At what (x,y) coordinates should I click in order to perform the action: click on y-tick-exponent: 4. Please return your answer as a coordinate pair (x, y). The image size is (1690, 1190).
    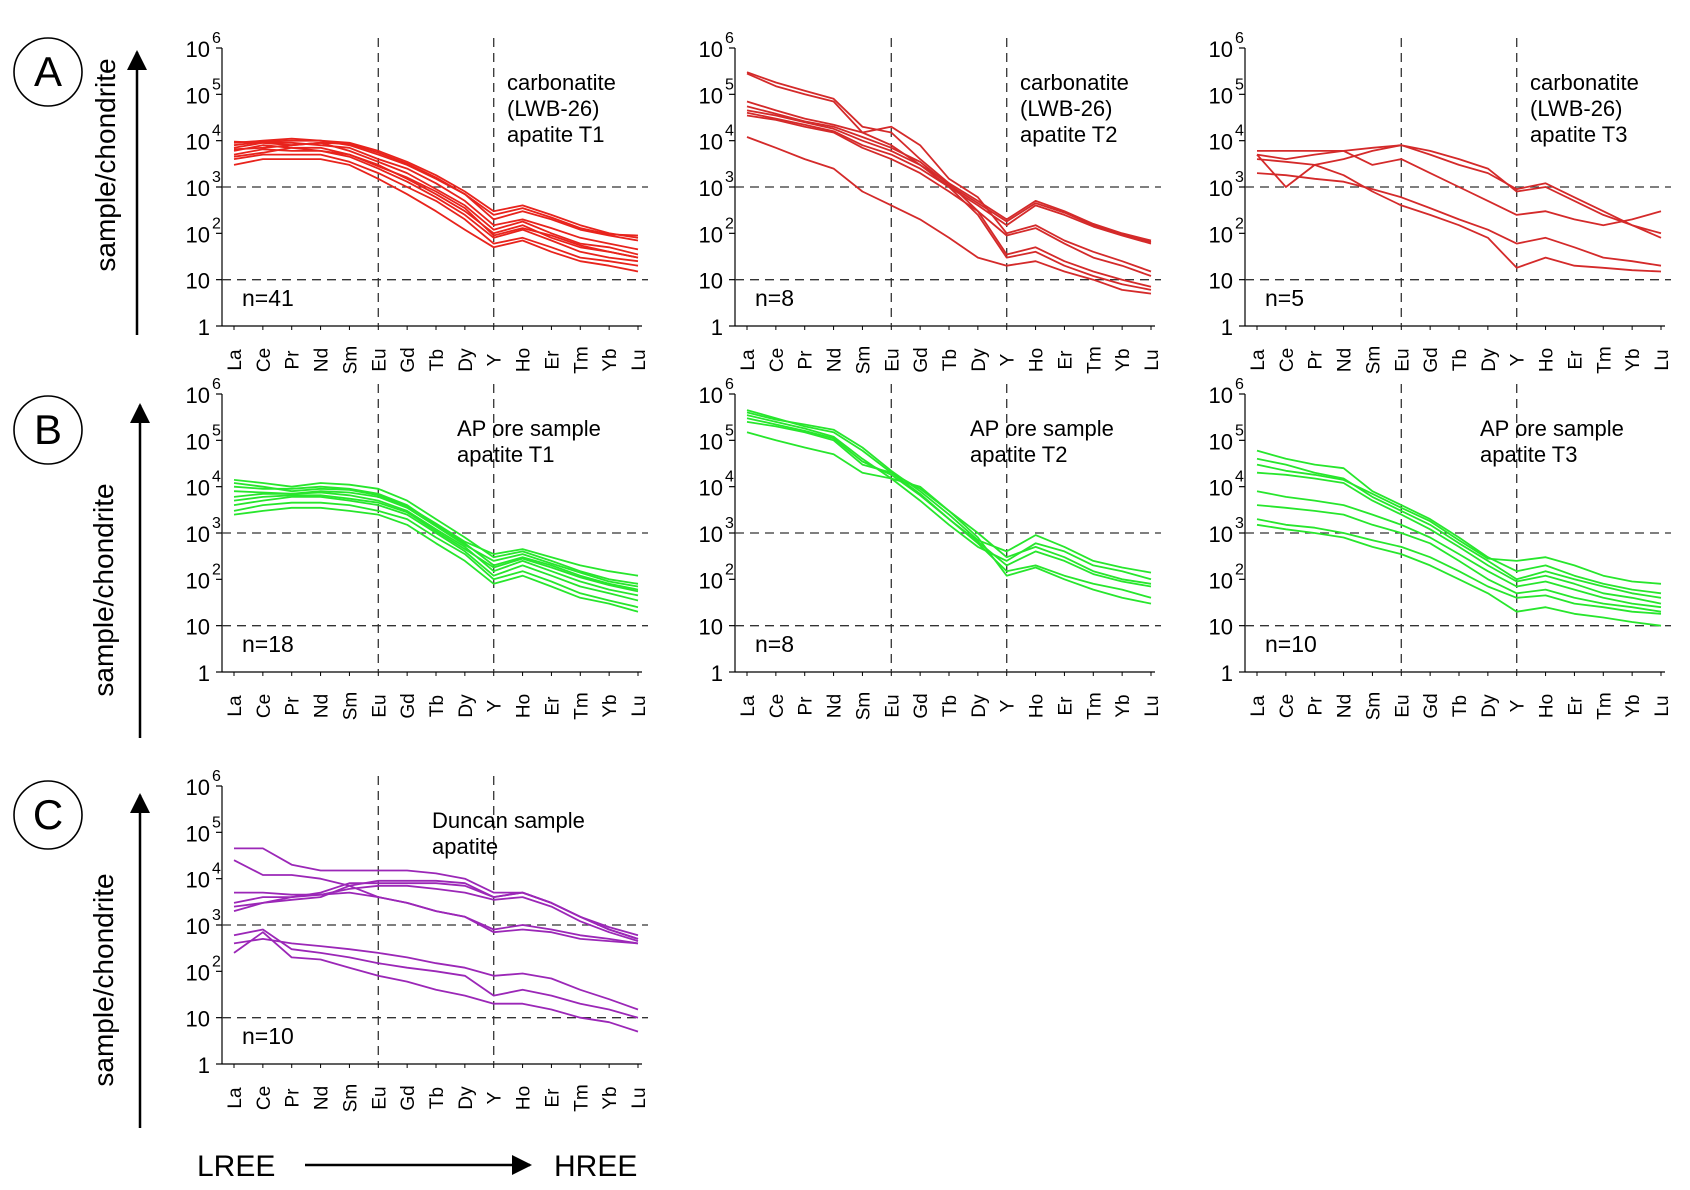
    Looking at the image, I should click on (729, 131).